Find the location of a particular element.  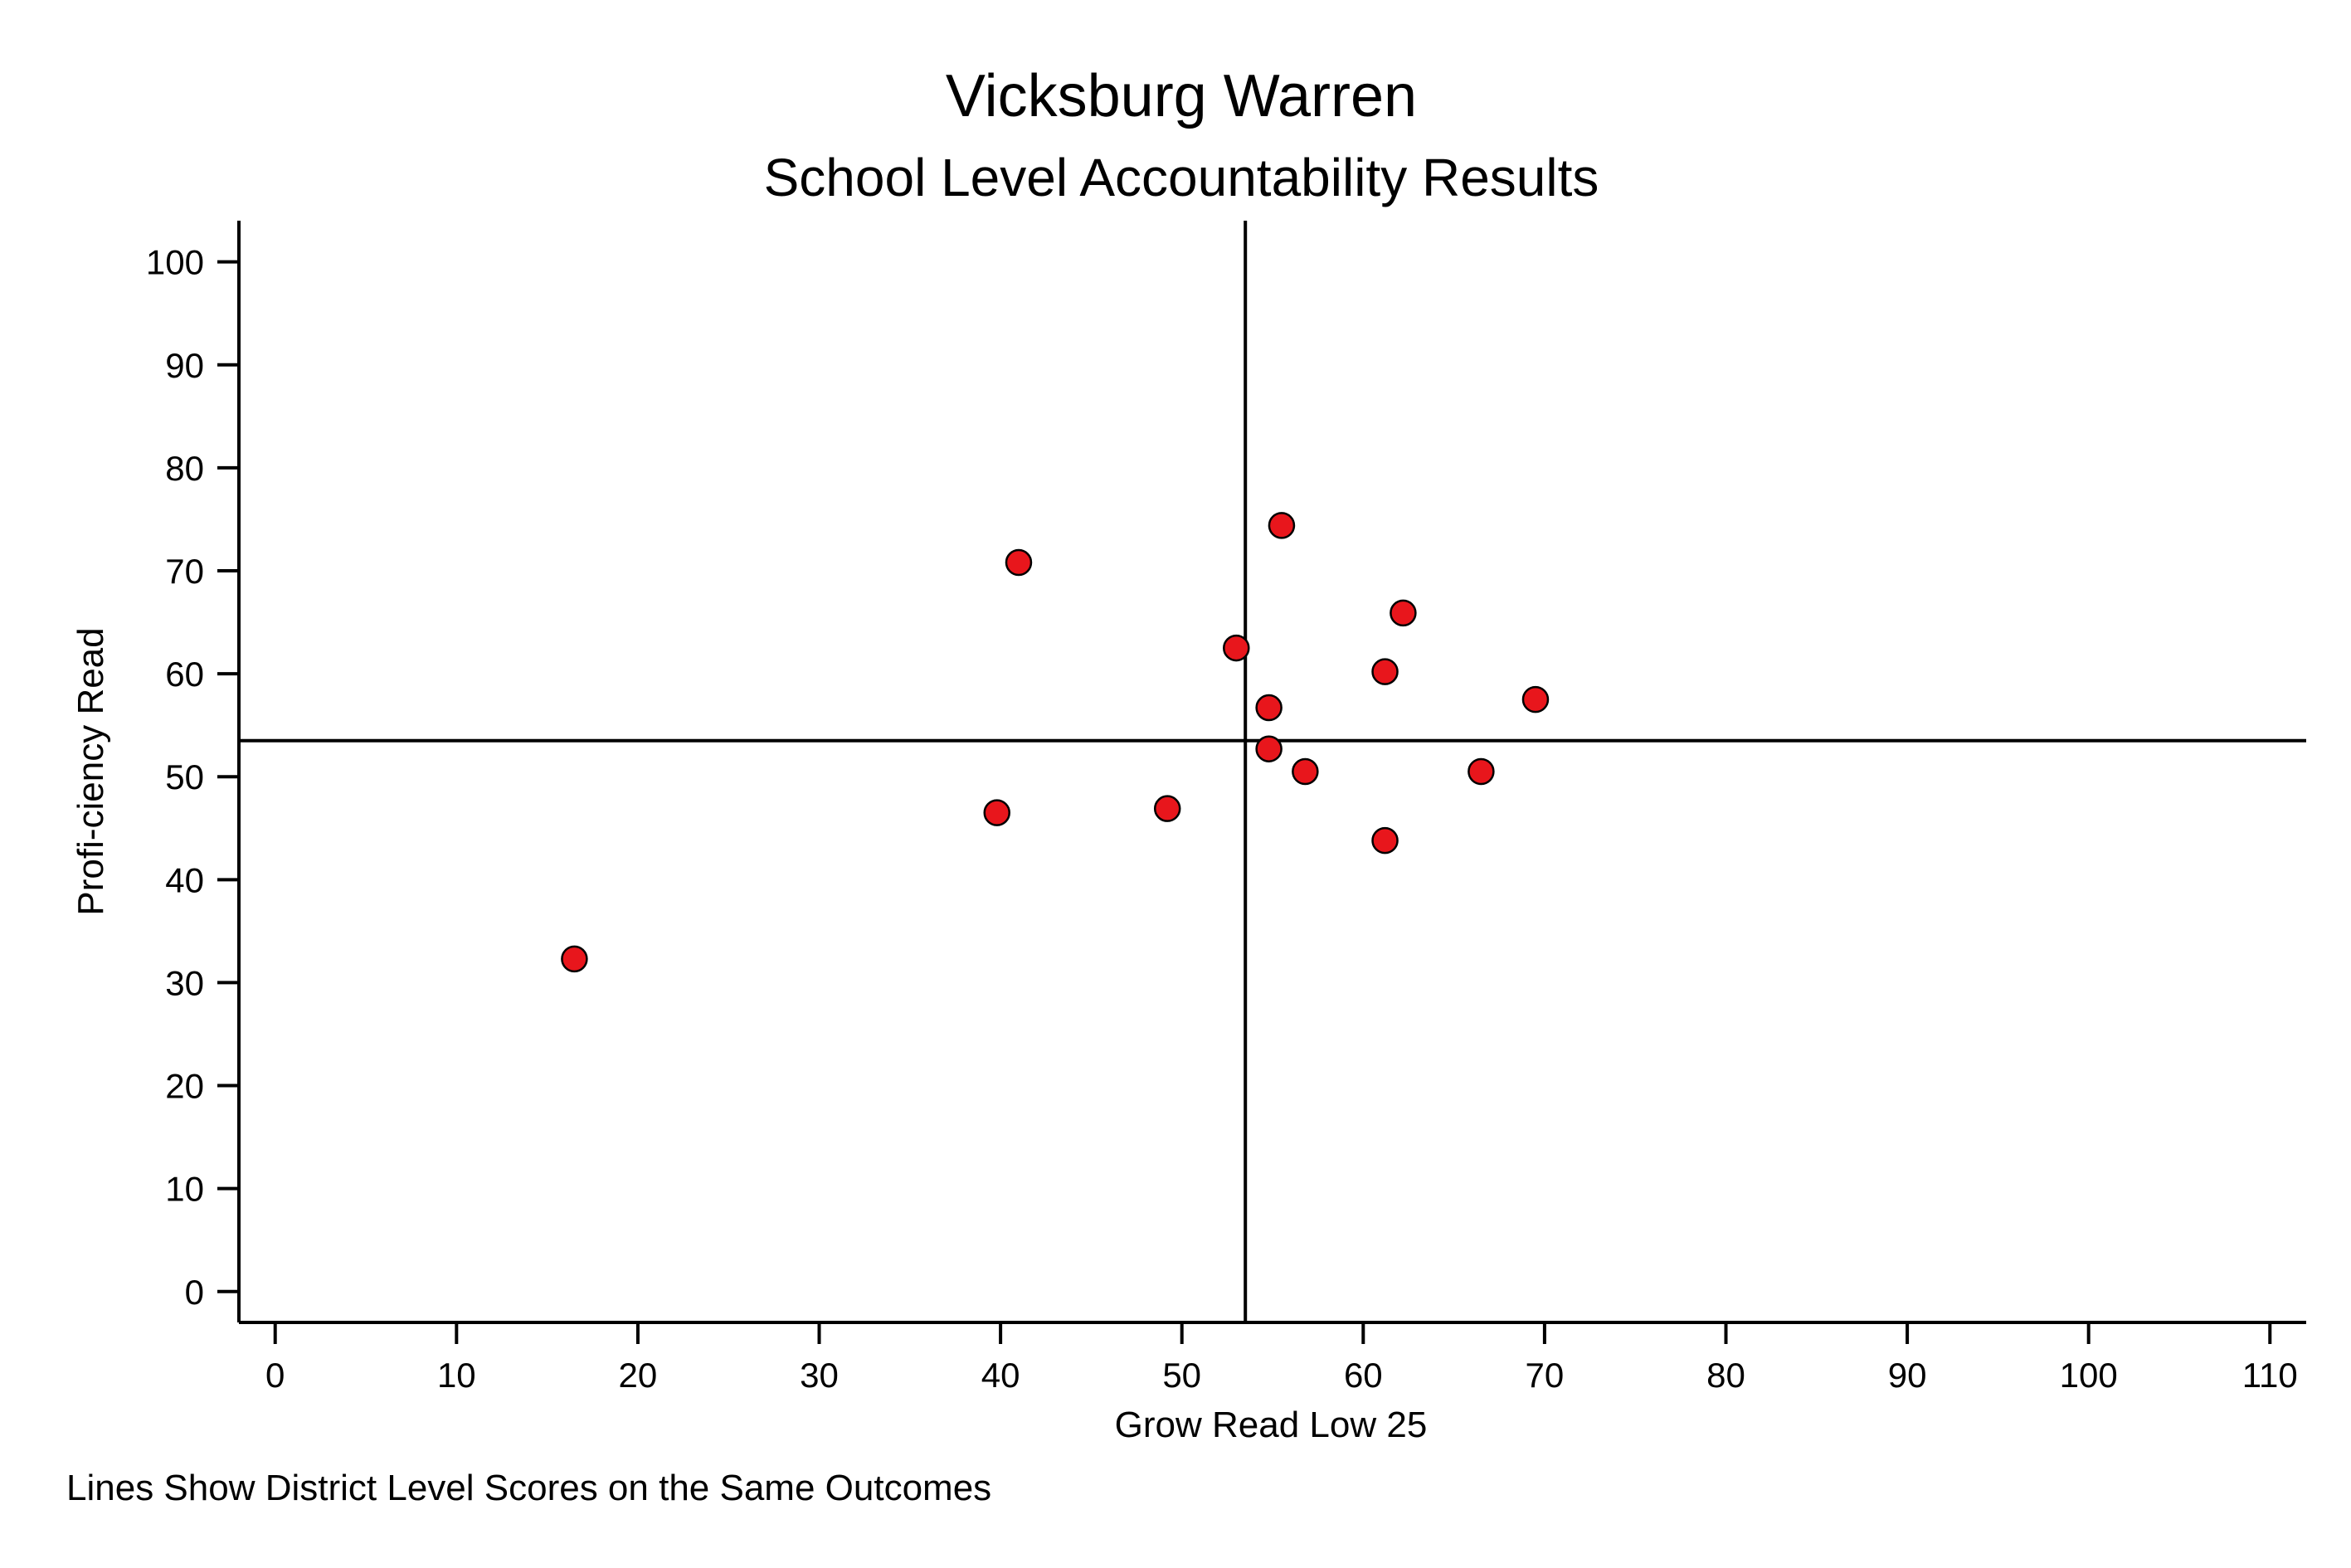

x-tick-label: 90 is located at coordinates (1907, 1375).